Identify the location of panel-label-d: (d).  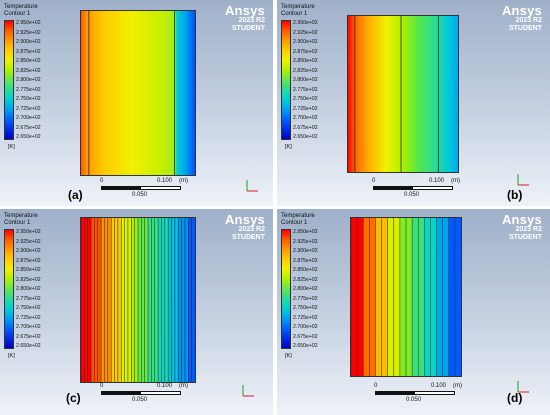
(515, 398).